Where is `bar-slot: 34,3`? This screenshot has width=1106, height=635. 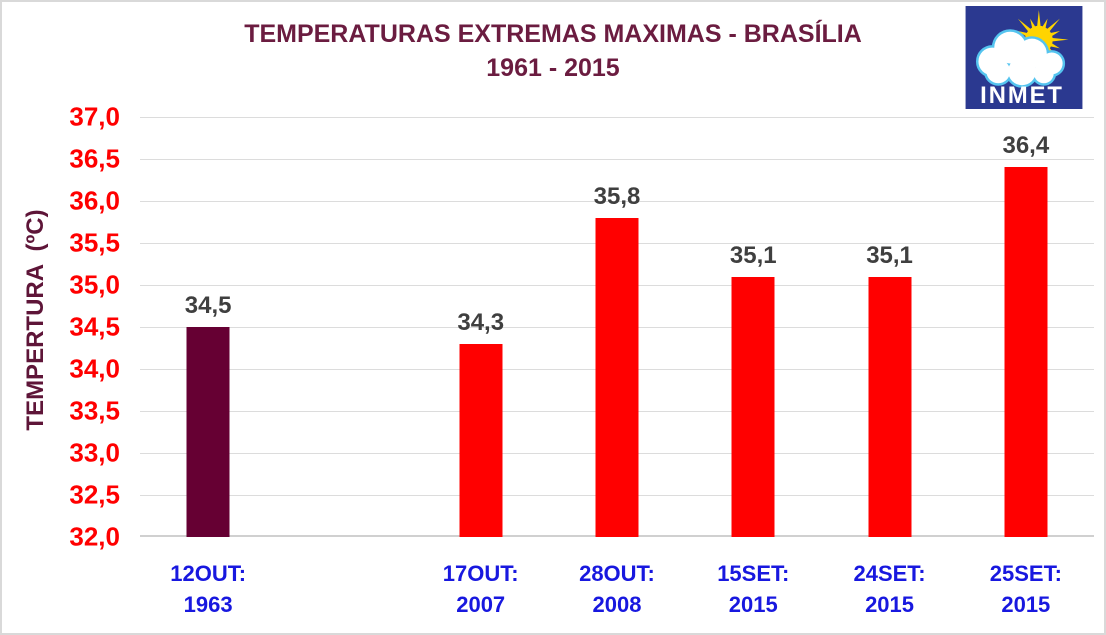
bar-slot: 34,3 is located at coordinates (481, 327).